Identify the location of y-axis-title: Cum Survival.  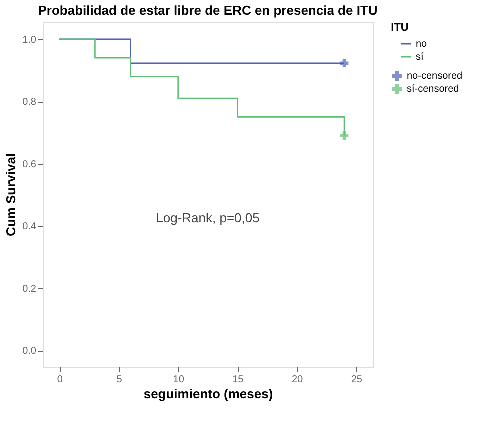
(11, 195).